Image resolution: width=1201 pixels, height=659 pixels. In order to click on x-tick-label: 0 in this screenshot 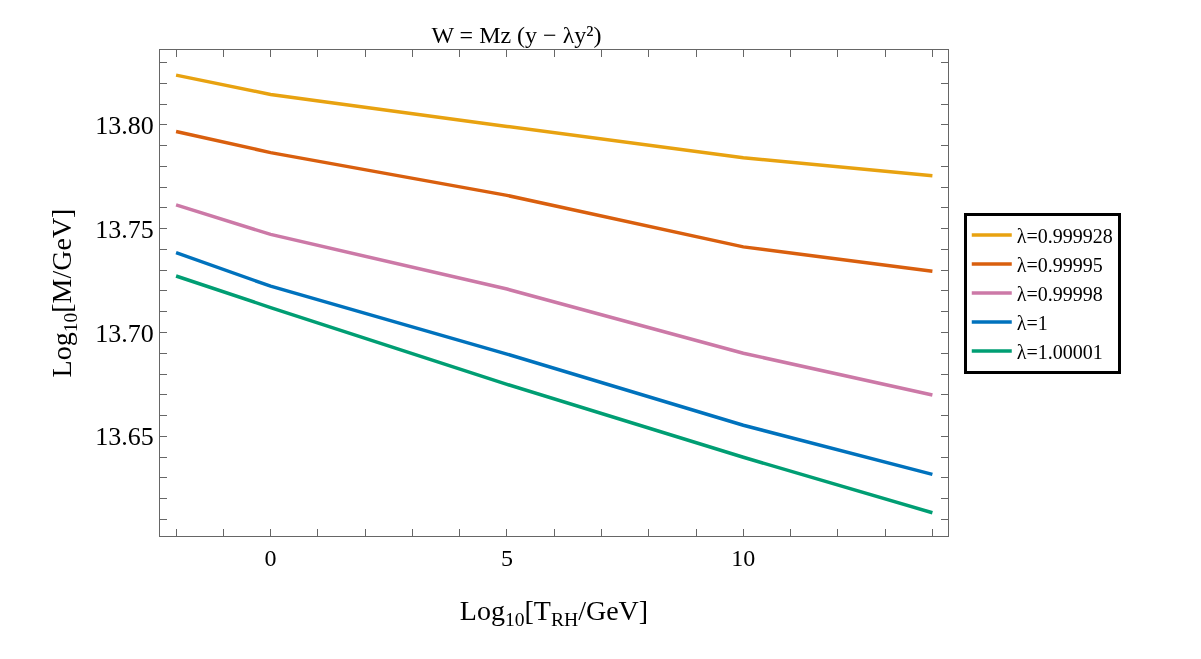, I will do `click(270, 557)`.